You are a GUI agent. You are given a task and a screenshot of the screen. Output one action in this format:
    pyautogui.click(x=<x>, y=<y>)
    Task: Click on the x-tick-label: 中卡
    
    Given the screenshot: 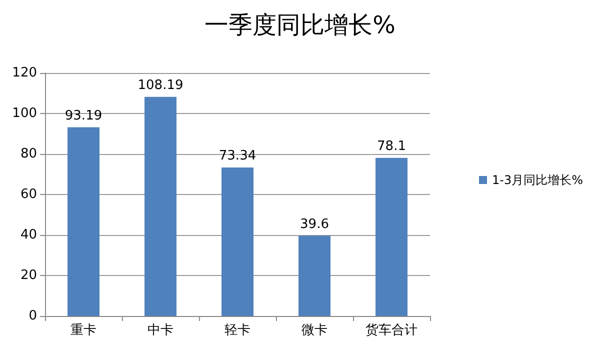 What is the action you would take?
    pyautogui.click(x=161, y=330)
    